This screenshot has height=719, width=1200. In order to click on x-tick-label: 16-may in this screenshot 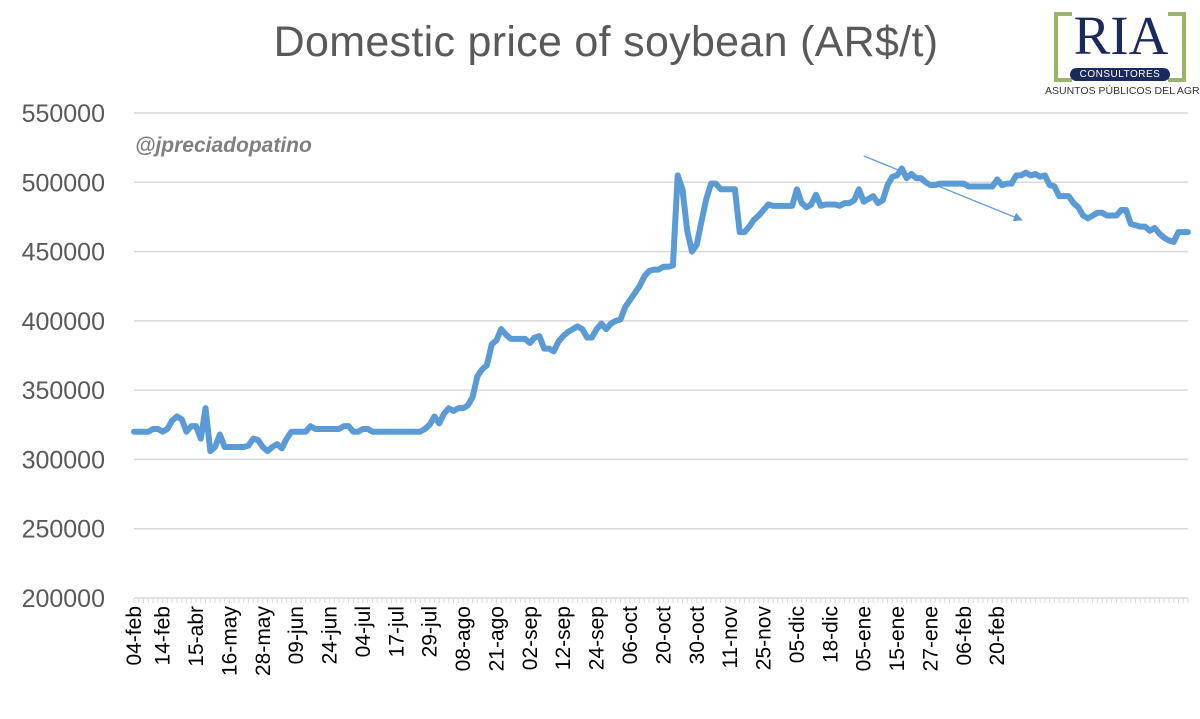, I will do `click(229, 641)`.